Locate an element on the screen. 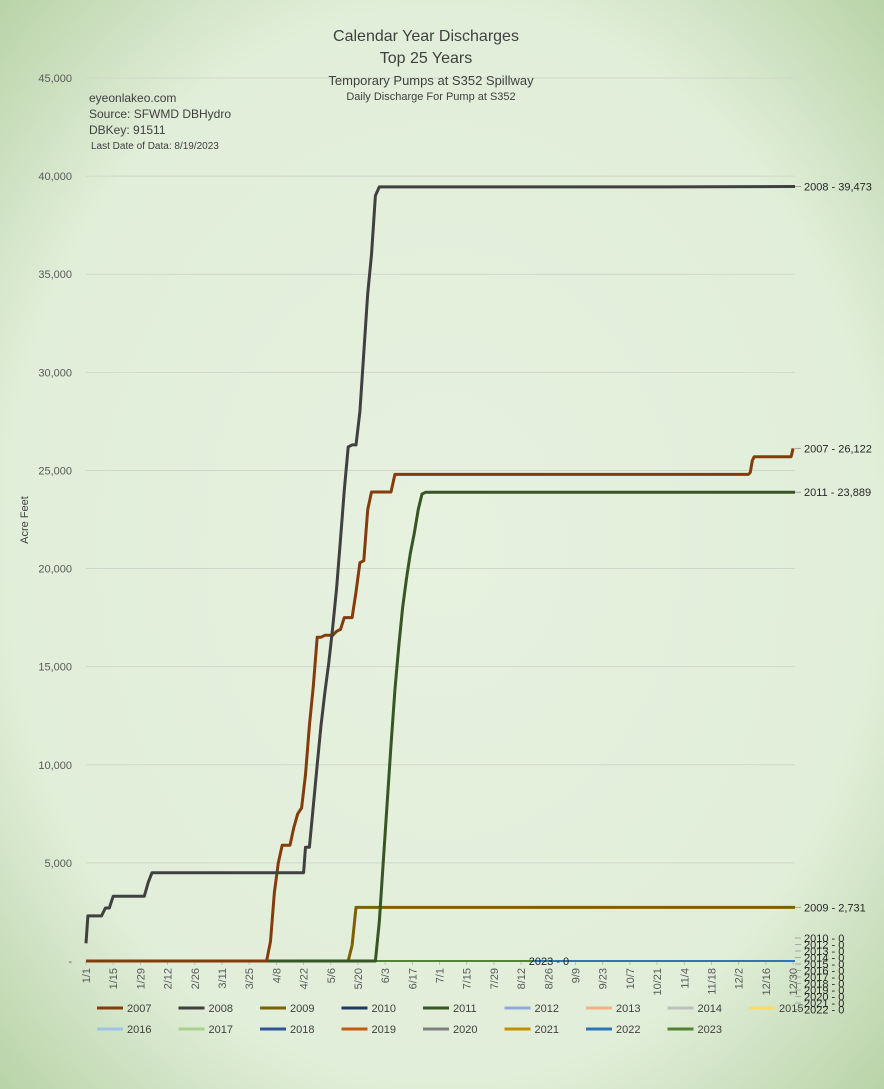  end-label: 2009 - 2,731 is located at coordinates (835, 908).